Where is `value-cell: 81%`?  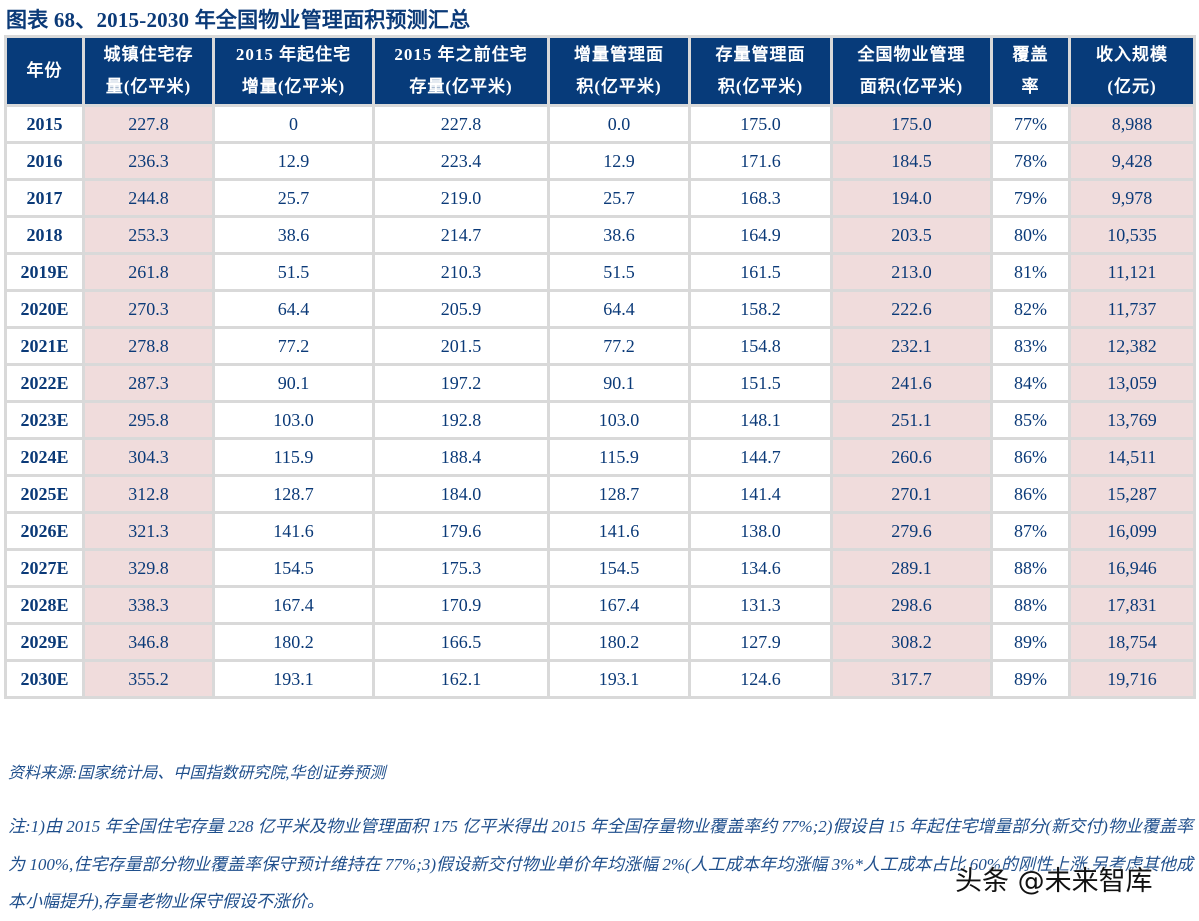 value-cell: 81% is located at coordinates (1030, 272).